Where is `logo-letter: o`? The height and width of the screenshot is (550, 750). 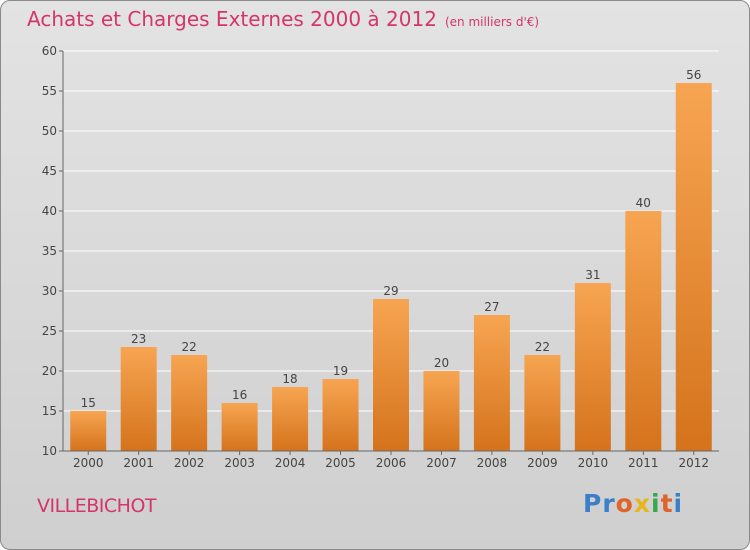 logo-letter: o is located at coordinates (624, 503).